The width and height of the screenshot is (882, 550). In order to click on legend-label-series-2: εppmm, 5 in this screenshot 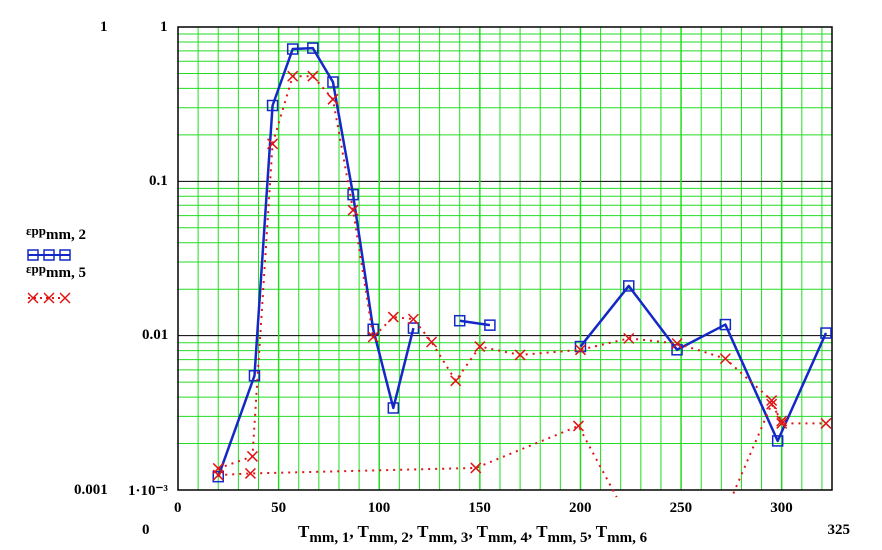, I will do `click(56, 271)`.